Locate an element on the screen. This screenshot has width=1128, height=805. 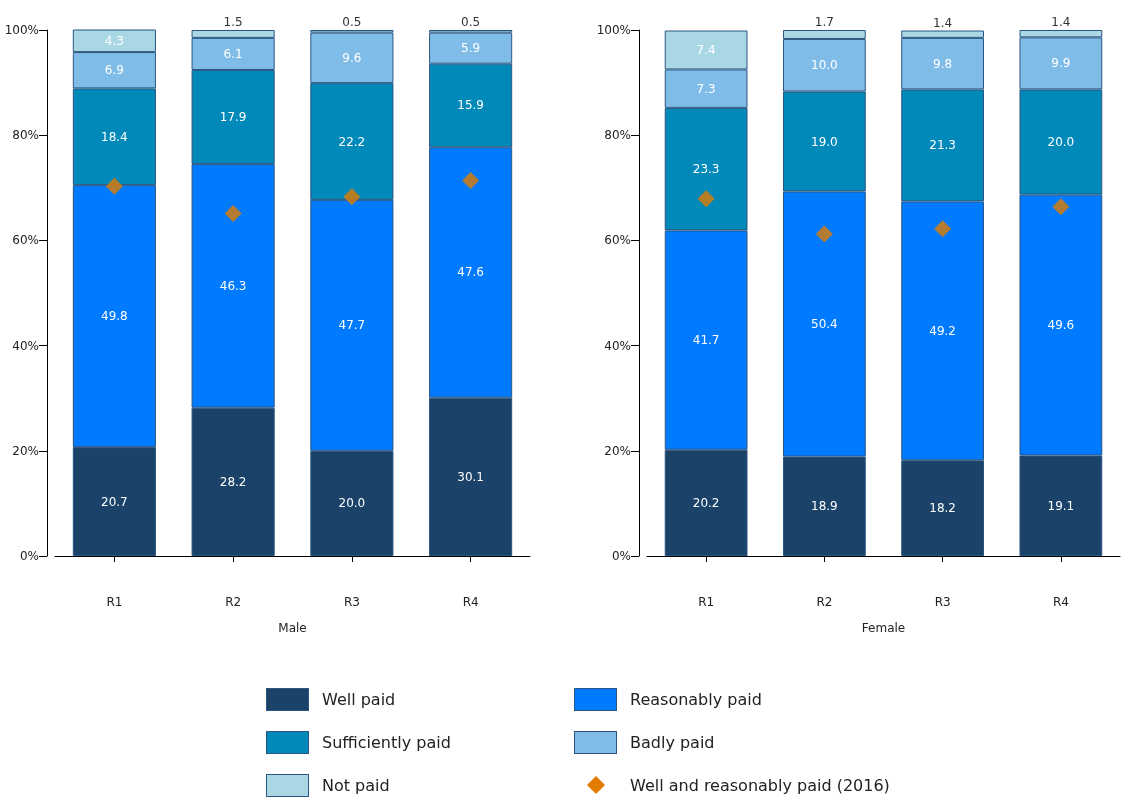
legend-label: Reasonably paid is located at coordinates (696, 699).